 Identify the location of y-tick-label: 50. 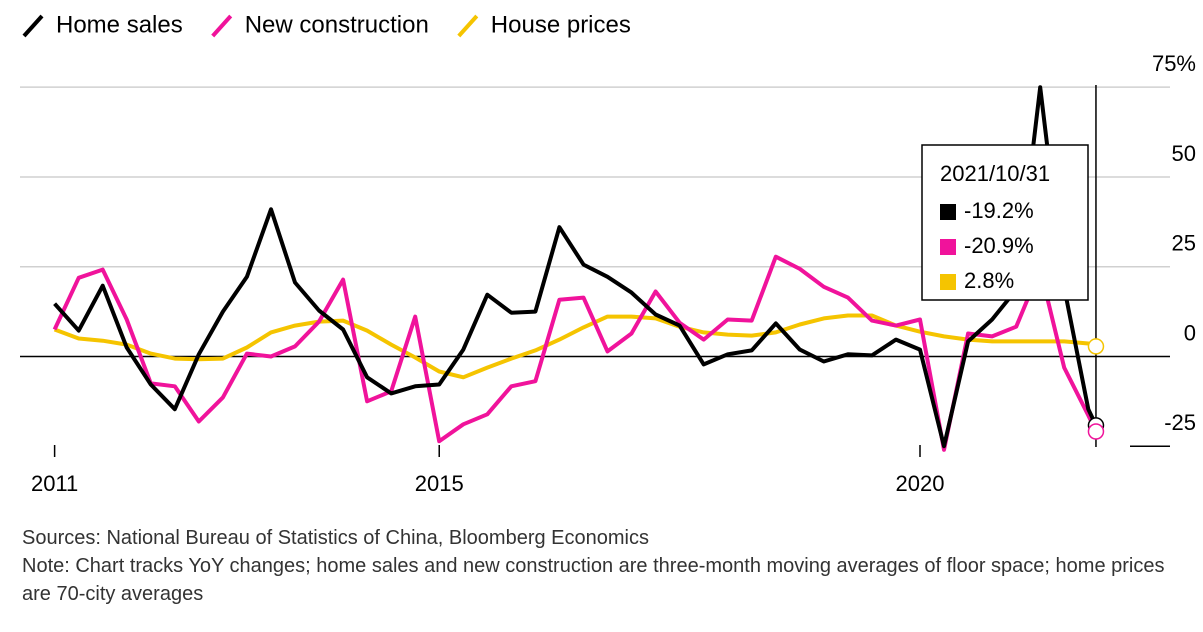
(1184, 153).